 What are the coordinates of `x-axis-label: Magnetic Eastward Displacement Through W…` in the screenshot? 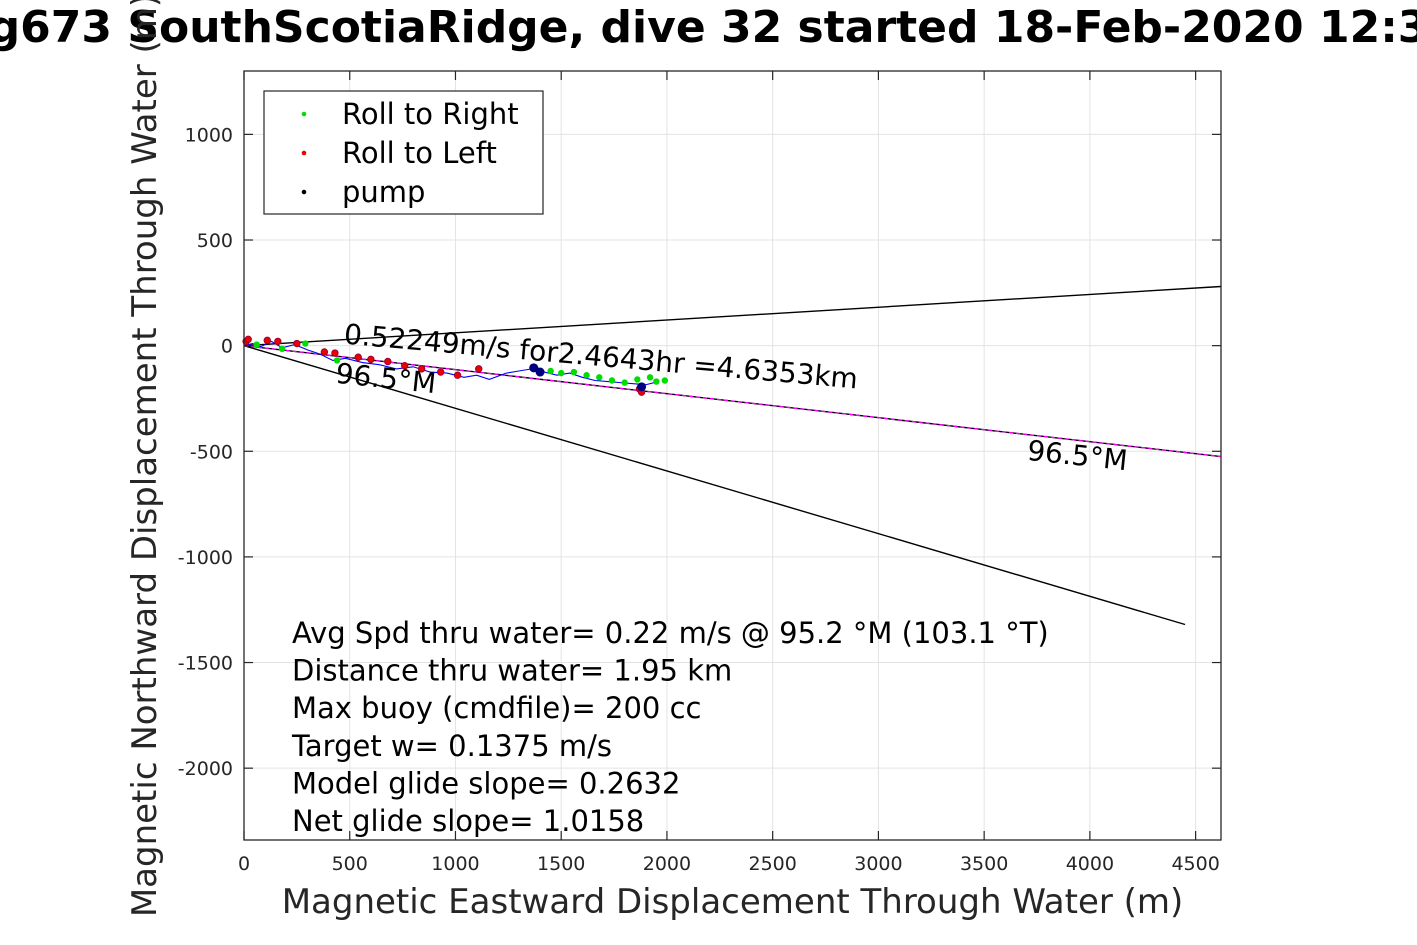 It's located at (733, 902).